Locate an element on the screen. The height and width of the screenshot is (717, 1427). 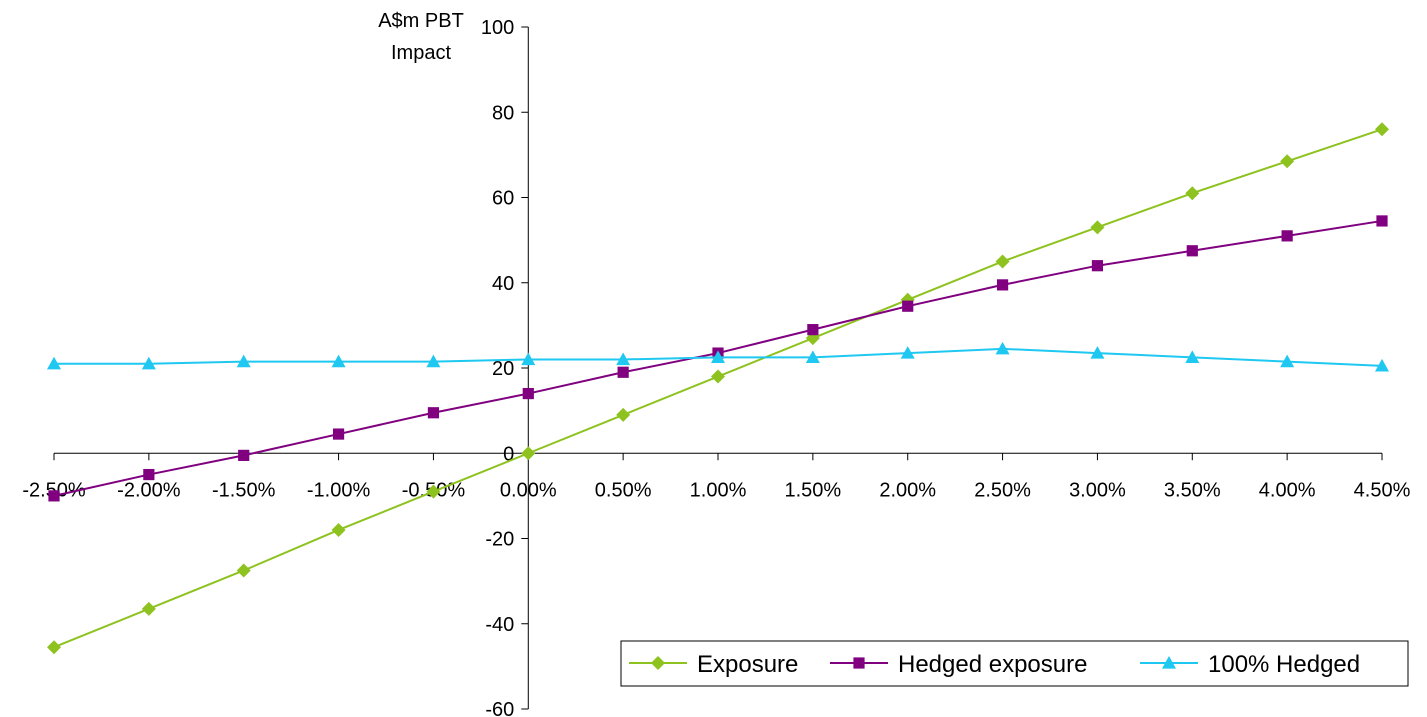
legend-entry: Hedged exposure is located at coordinates (958, 664).